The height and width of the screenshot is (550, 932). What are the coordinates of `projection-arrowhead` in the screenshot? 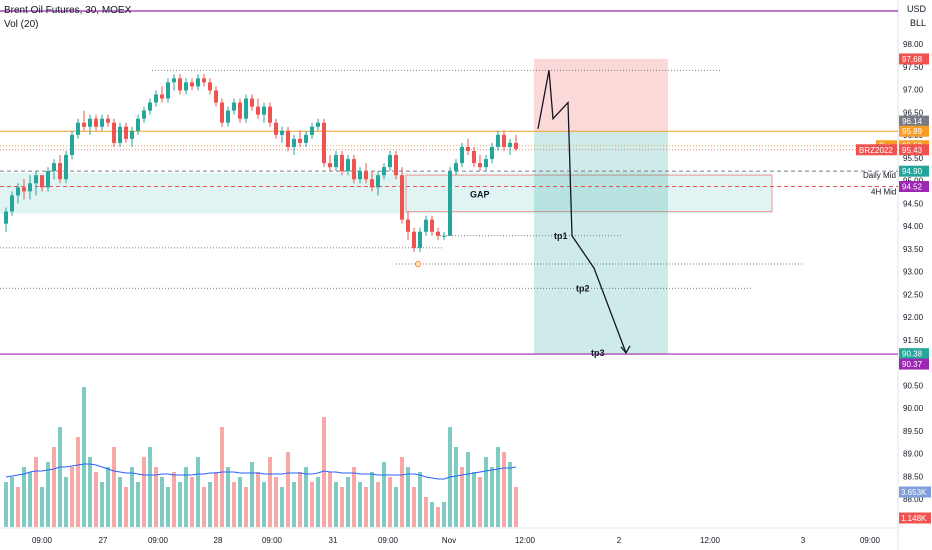 It's located at (625, 349).